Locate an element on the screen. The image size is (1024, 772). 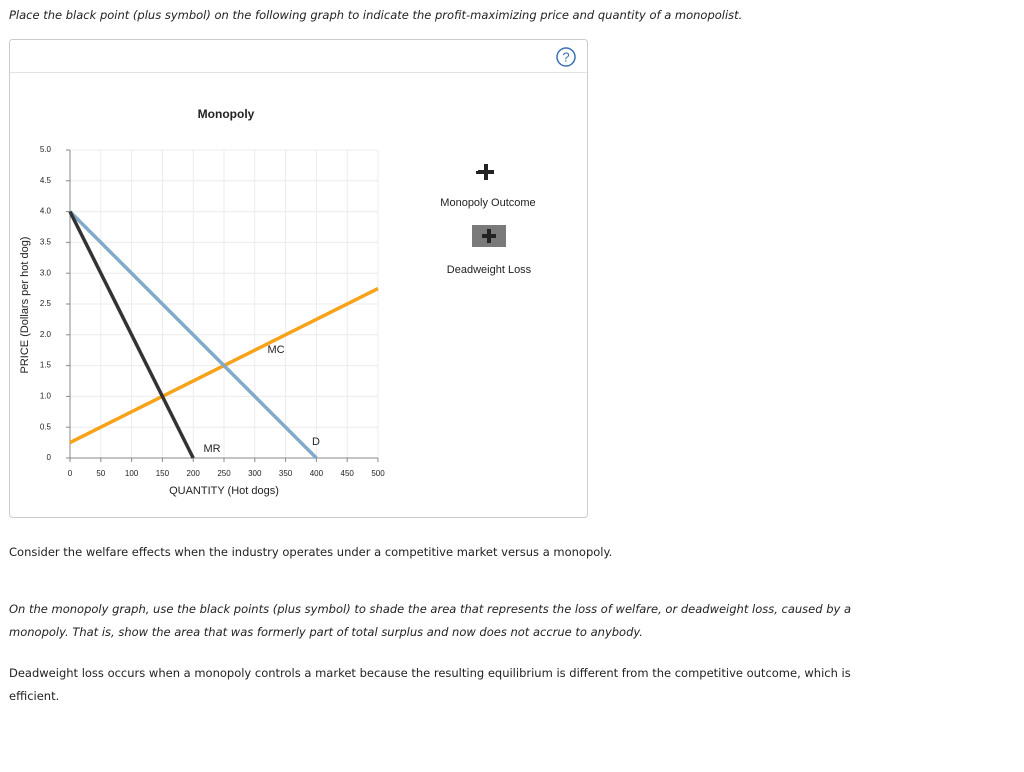
y-tick-label: 4.5 is located at coordinates (46, 180).